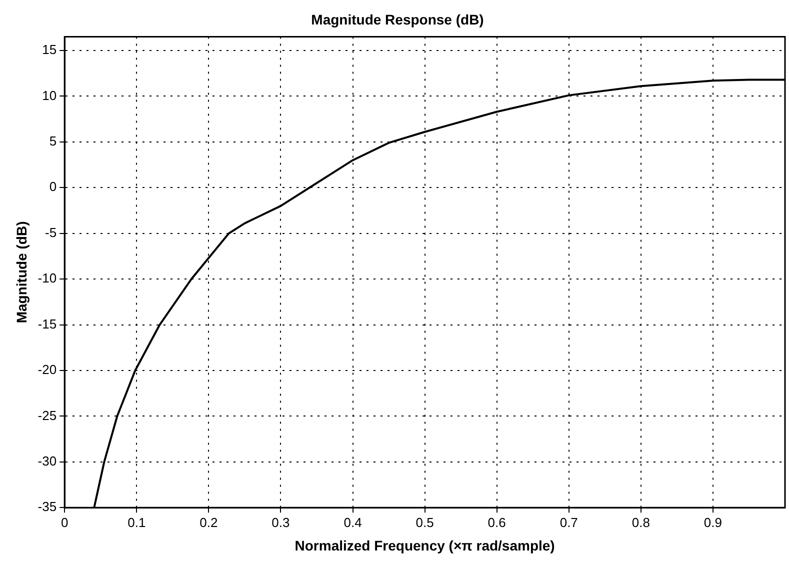 The height and width of the screenshot is (565, 789). What do you see at coordinates (49, 95) in the screenshot?
I see `y-tick-label: 10` at bounding box center [49, 95].